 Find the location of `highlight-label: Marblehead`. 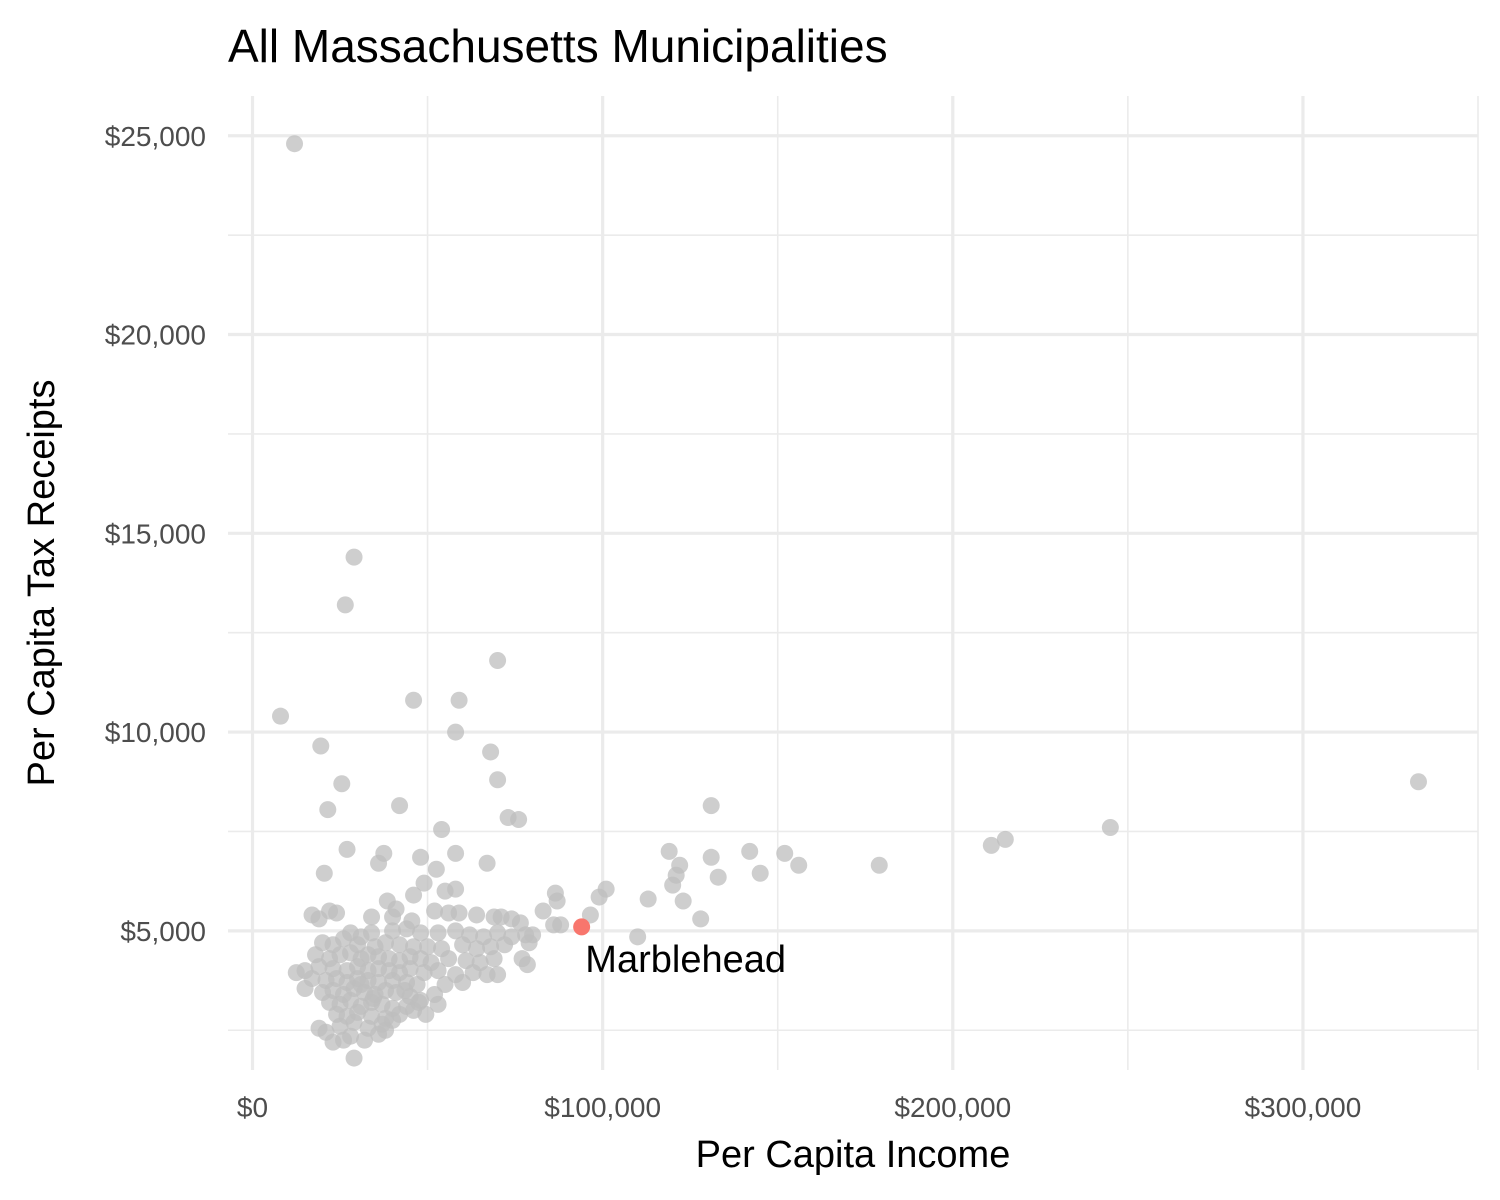

highlight-label: Marblehead is located at coordinates (685, 960).